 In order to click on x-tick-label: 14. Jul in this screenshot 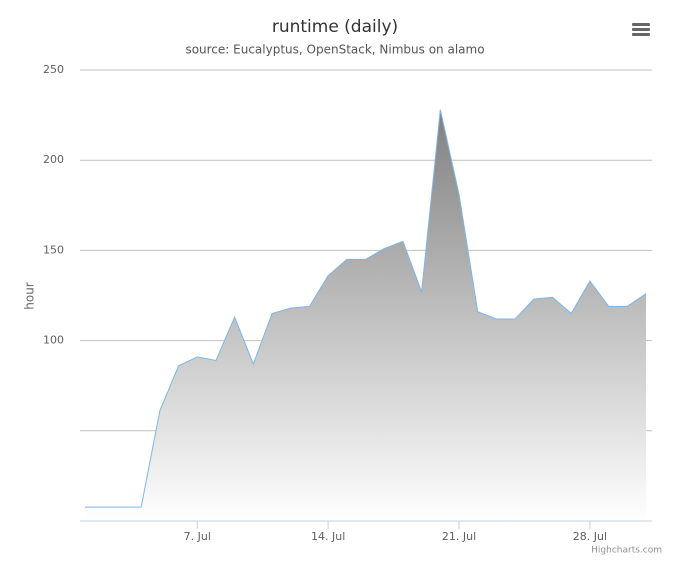, I will do `click(328, 536)`.